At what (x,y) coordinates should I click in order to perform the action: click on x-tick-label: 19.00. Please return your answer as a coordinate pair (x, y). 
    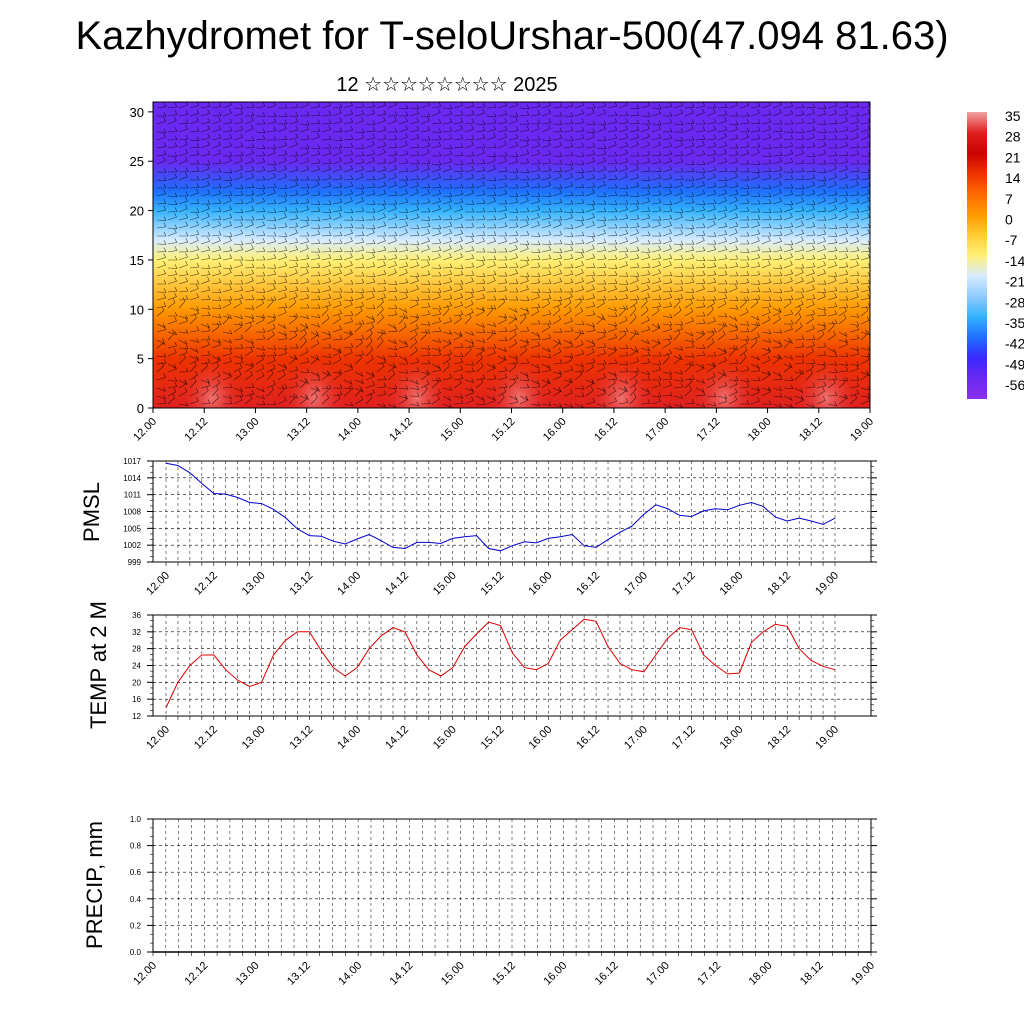
    Looking at the image, I should click on (827, 738).